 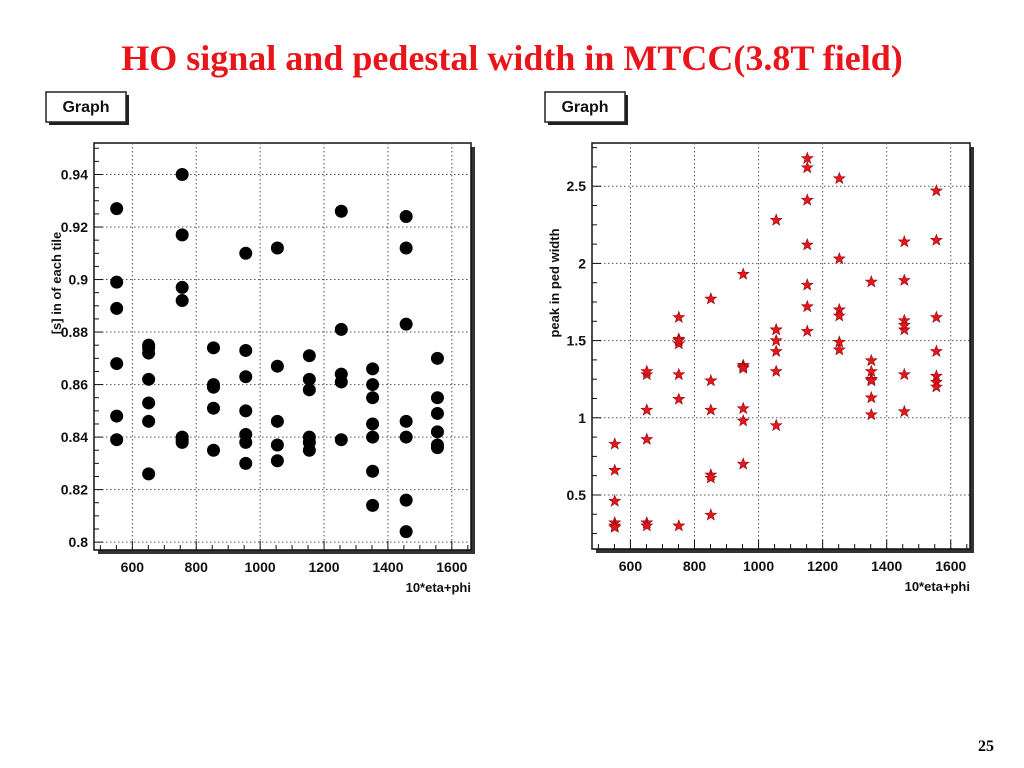 What do you see at coordinates (260, 567) in the screenshot?
I see `x-tick-label-2: 1000` at bounding box center [260, 567].